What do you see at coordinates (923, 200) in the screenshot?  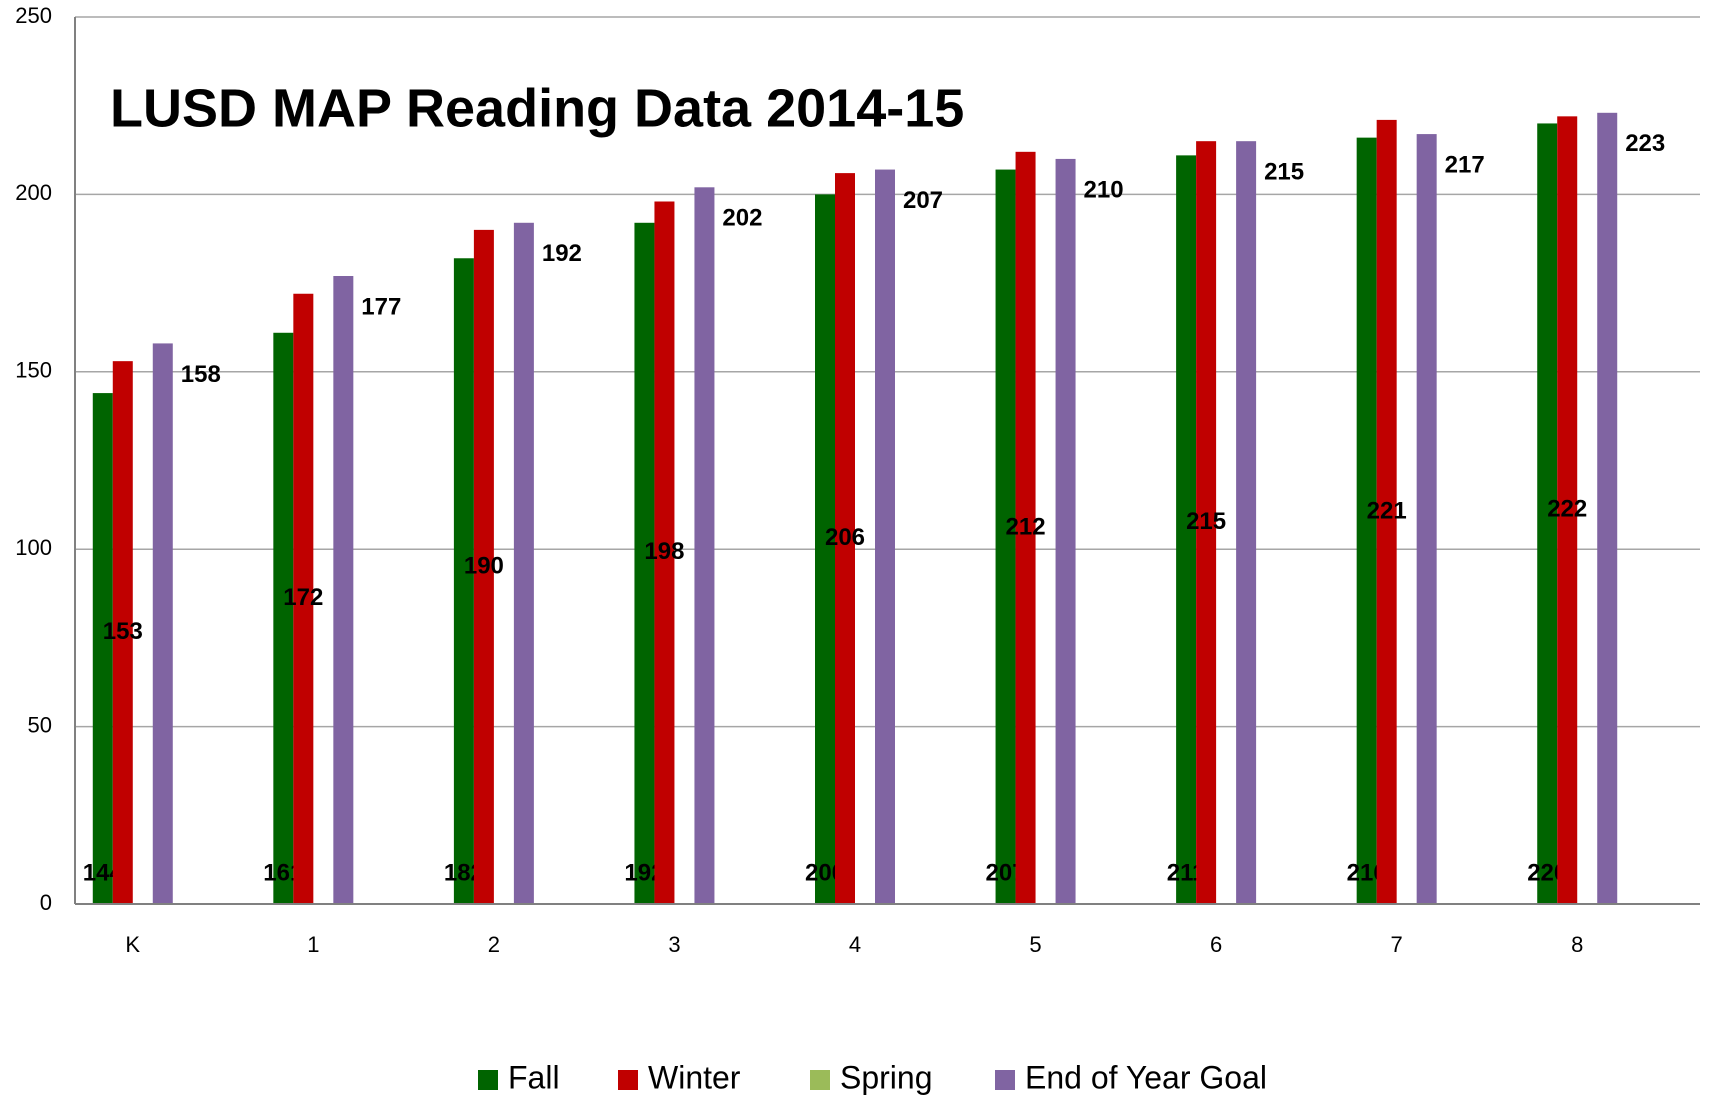 I see `data-label: 207` at bounding box center [923, 200].